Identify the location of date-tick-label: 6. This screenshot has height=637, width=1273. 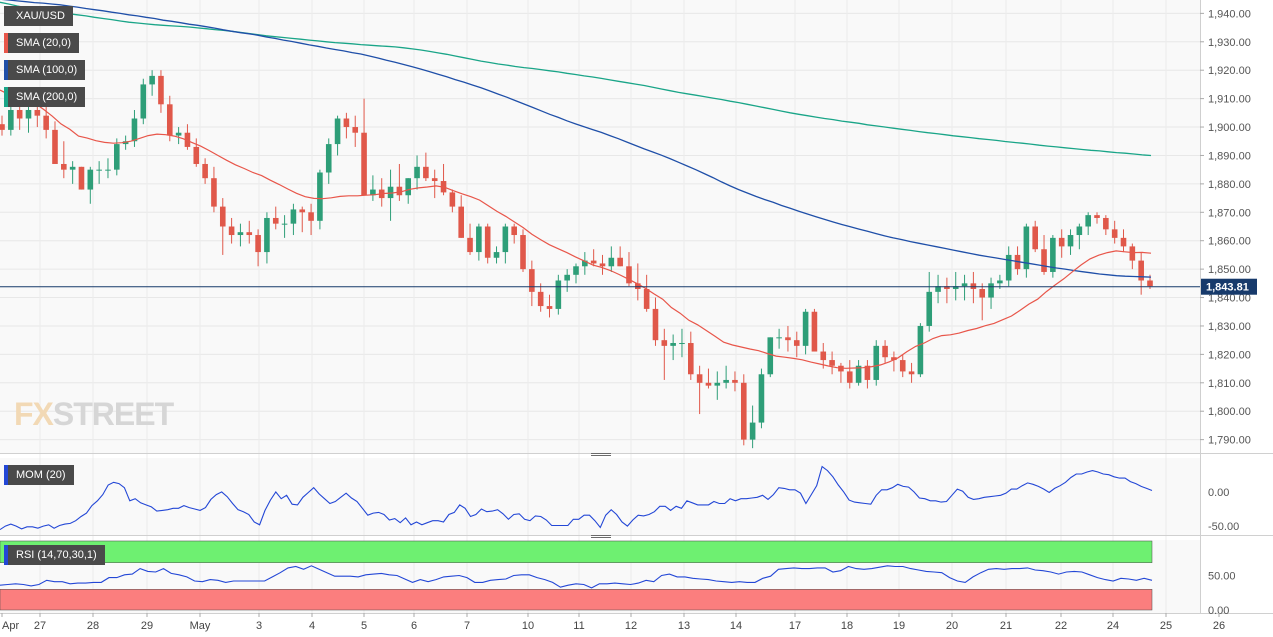
(414, 626).